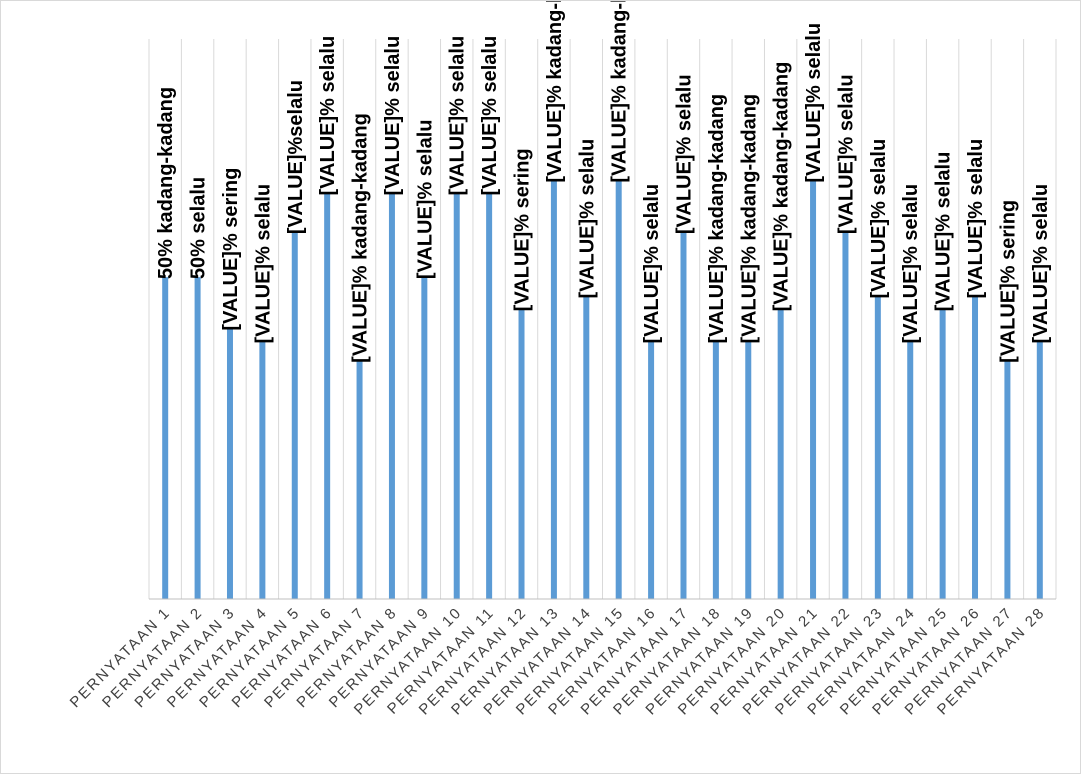 The height and width of the screenshot is (775, 1081). I want to click on data-label: 50% selalu, so click(199, 228).